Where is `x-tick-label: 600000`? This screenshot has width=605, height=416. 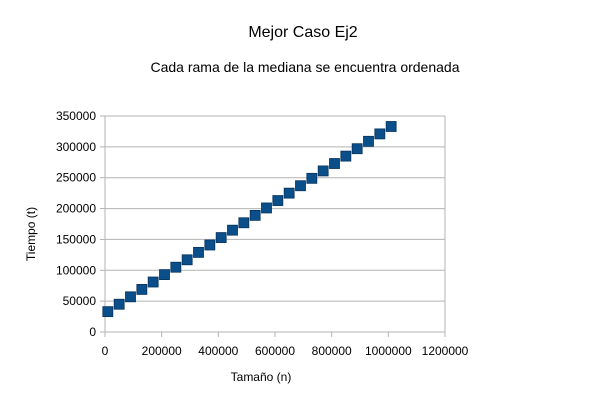 x-tick-label: 600000 is located at coordinates (275, 351).